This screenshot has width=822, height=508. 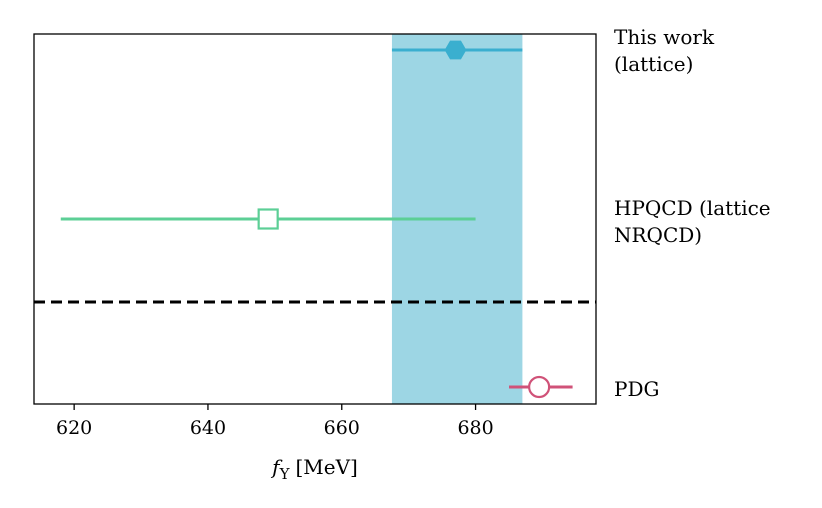 I want to click on errorbar-this-work, so click(x=457, y=50).